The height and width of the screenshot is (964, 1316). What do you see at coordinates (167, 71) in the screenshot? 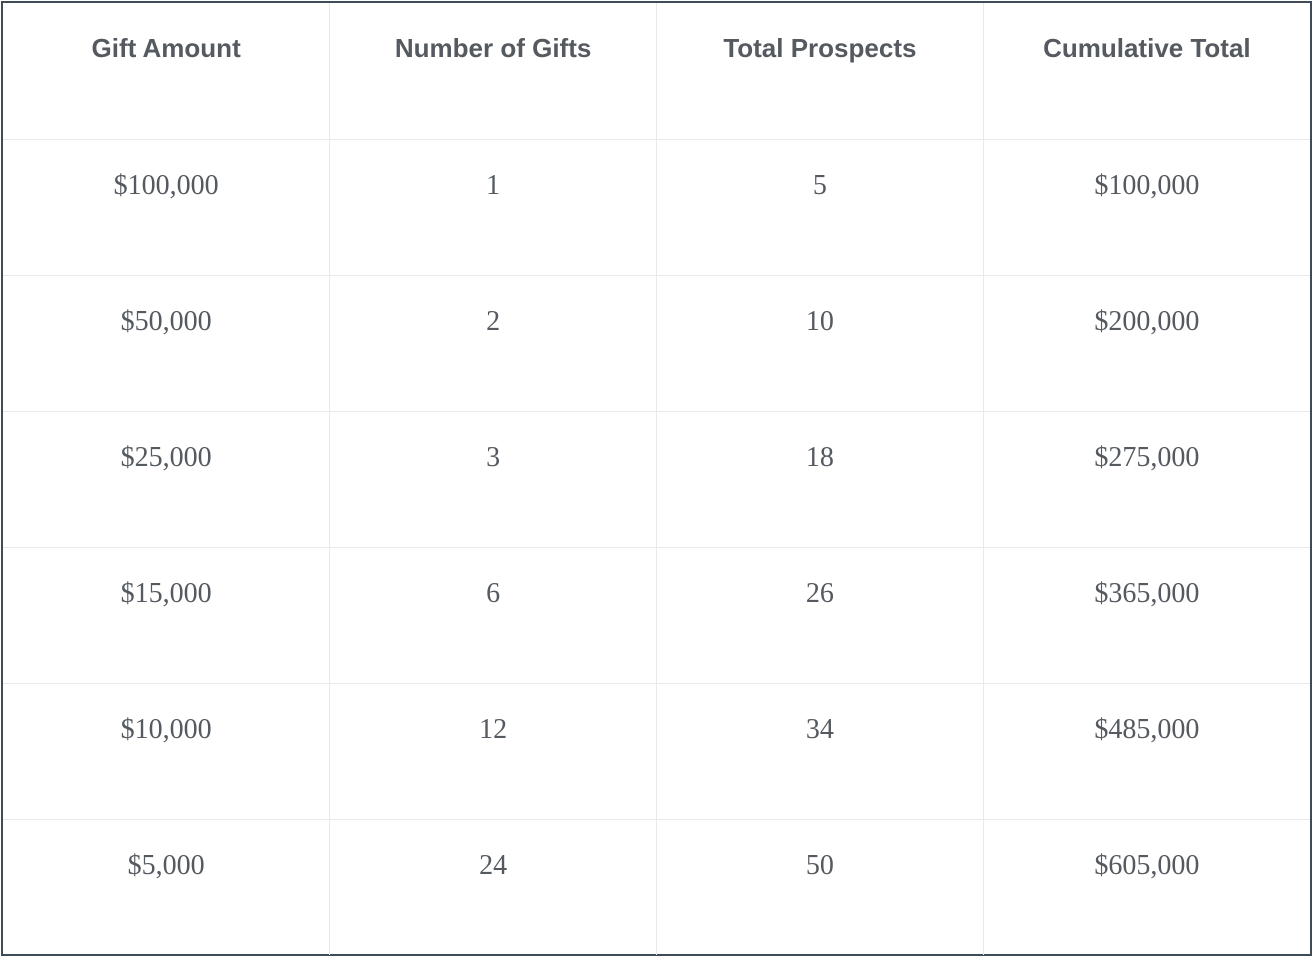
I see `header-gift-amount: Gift Amount` at bounding box center [167, 71].